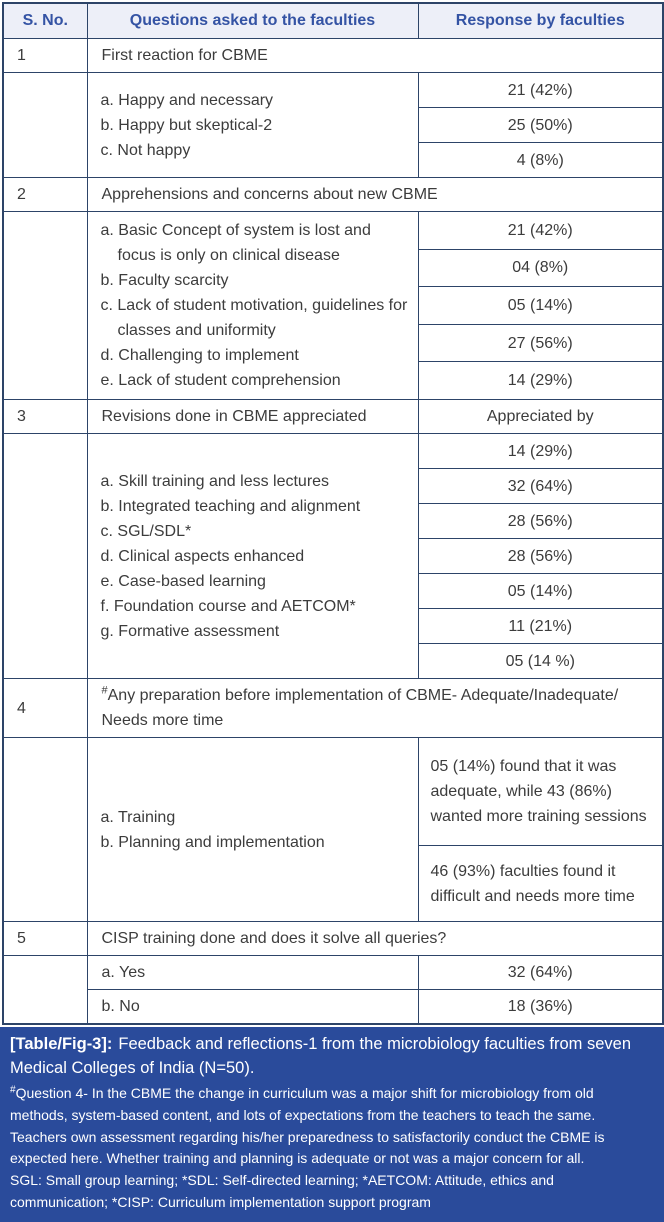 The image size is (664, 1222). What do you see at coordinates (146, 531) in the screenshot?
I see `option-3c: c. SGL/SDL*` at bounding box center [146, 531].